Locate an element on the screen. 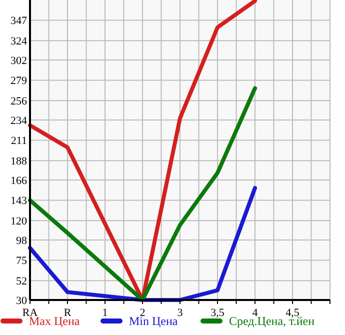  y-tick-label: 98 is located at coordinates (22, 240).